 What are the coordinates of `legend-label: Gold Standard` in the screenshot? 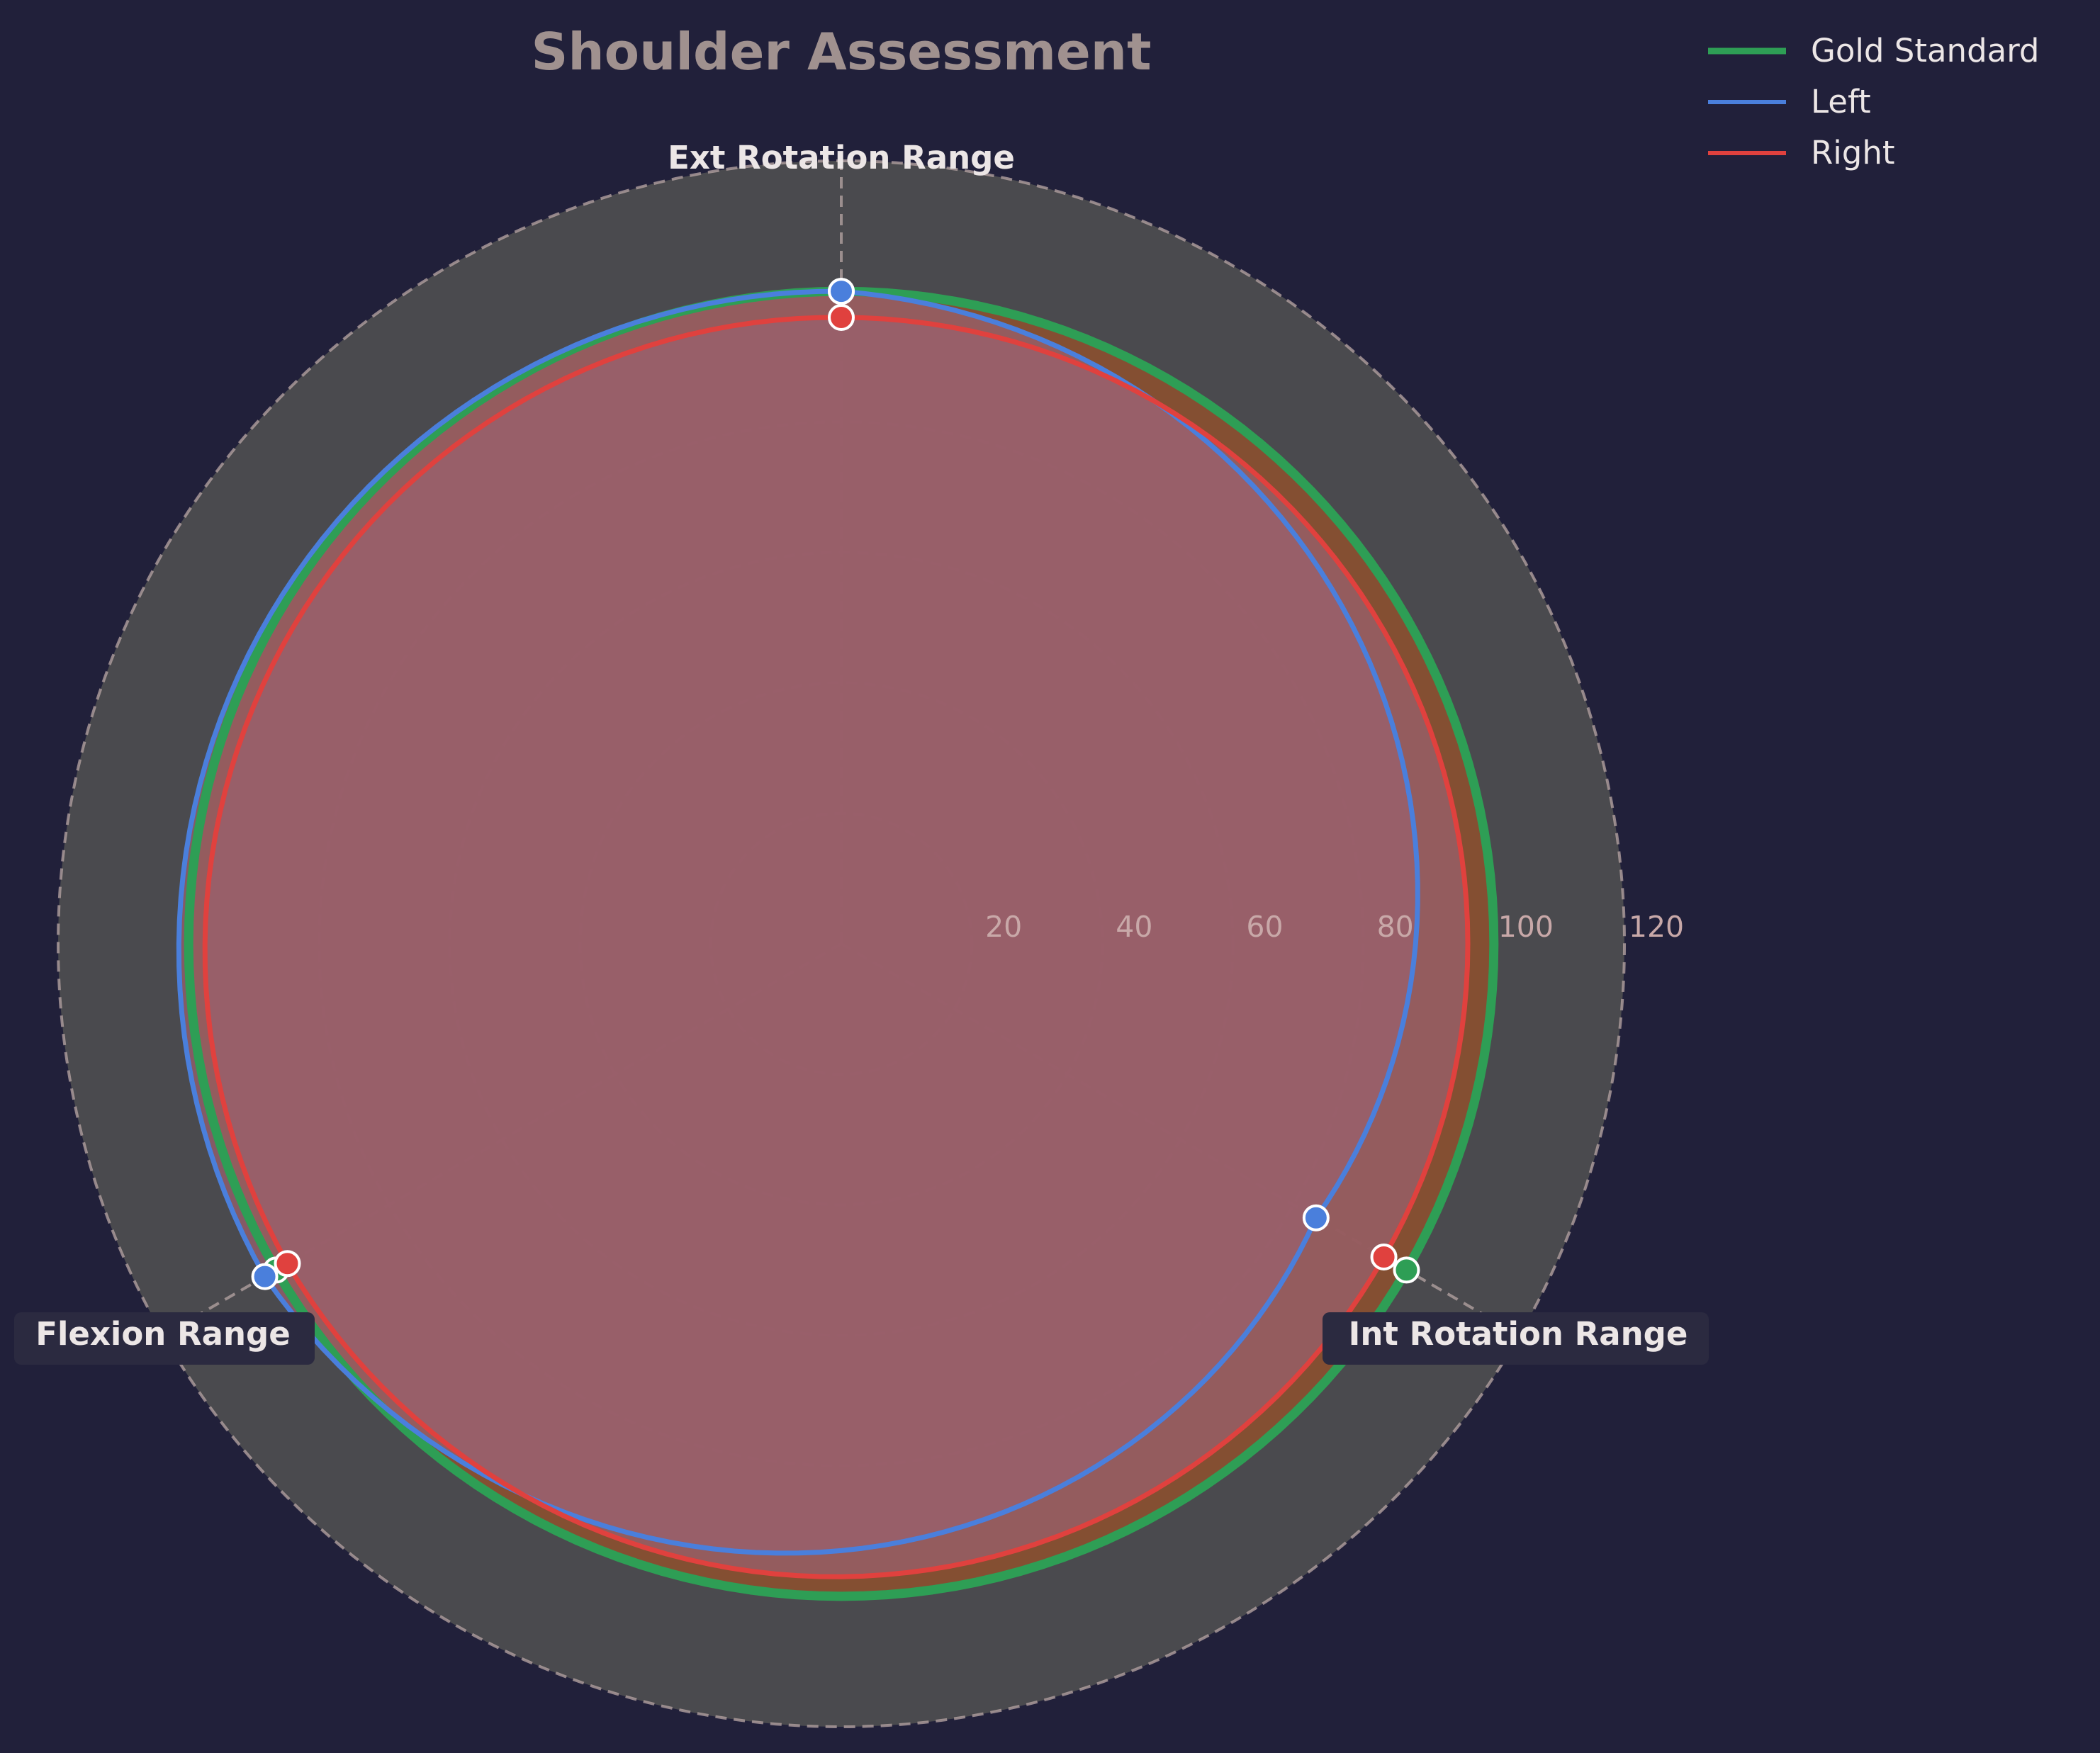 It's located at (1925, 50).